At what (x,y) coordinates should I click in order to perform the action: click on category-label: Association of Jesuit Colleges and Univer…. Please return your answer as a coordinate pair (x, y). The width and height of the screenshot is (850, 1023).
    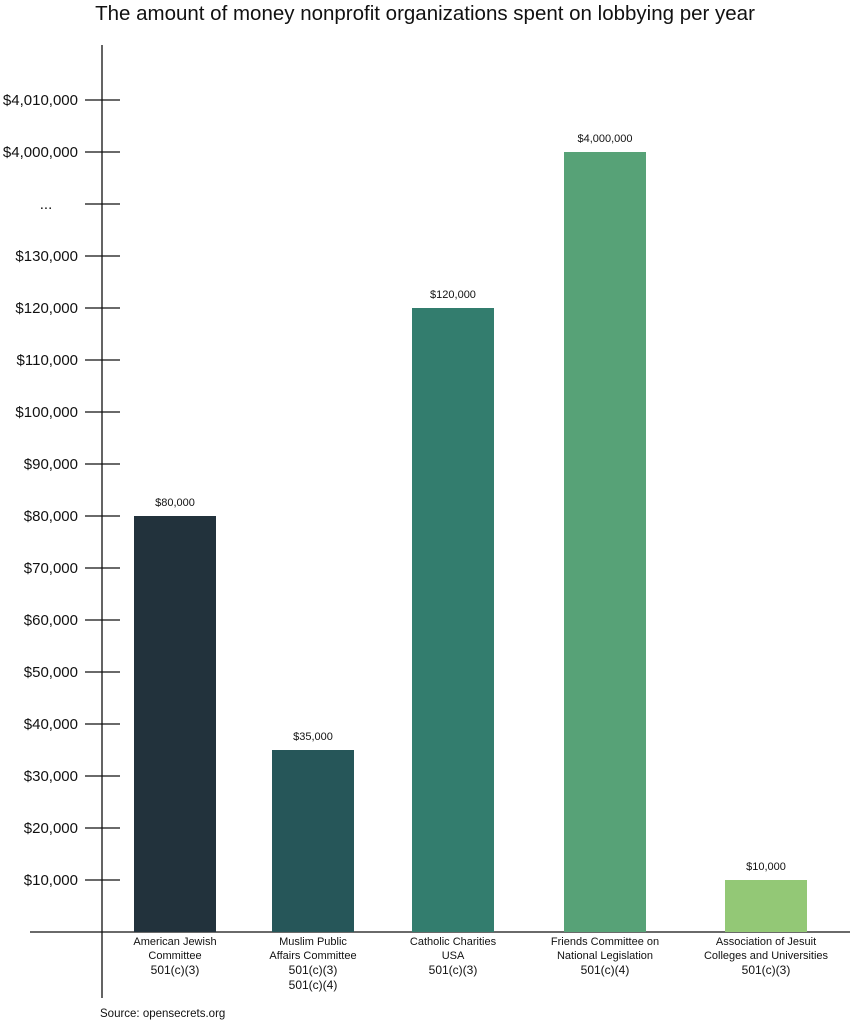
    Looking at the image, I should click on (766, 957).